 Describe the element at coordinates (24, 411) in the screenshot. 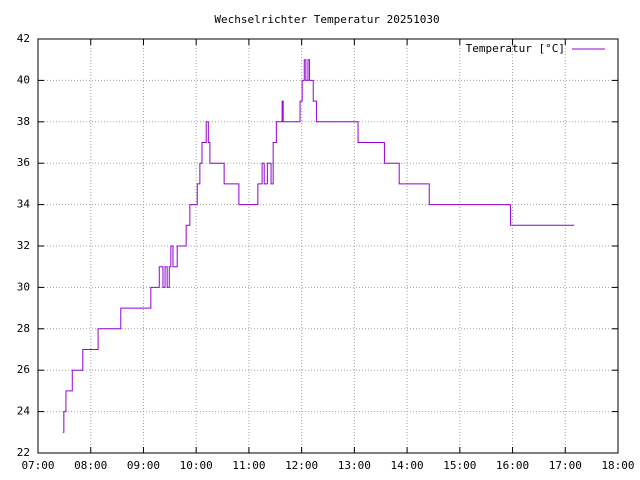

I see `y-tick-label: 24` at that location.